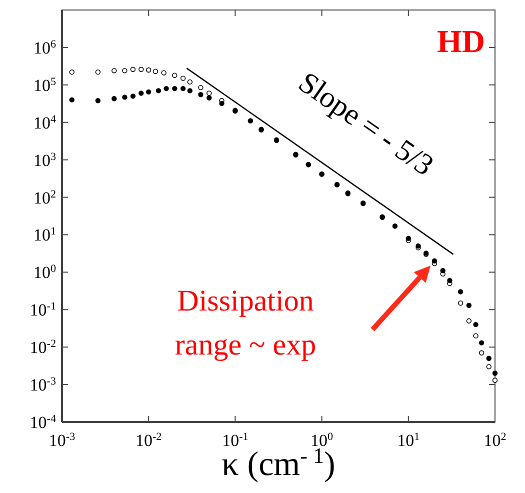 This screenshot has height=493, width=525. Describe the element at coordinates (44, 272) in the screenshot. I see `y-tick-label: 10$^{0}$` at that location.